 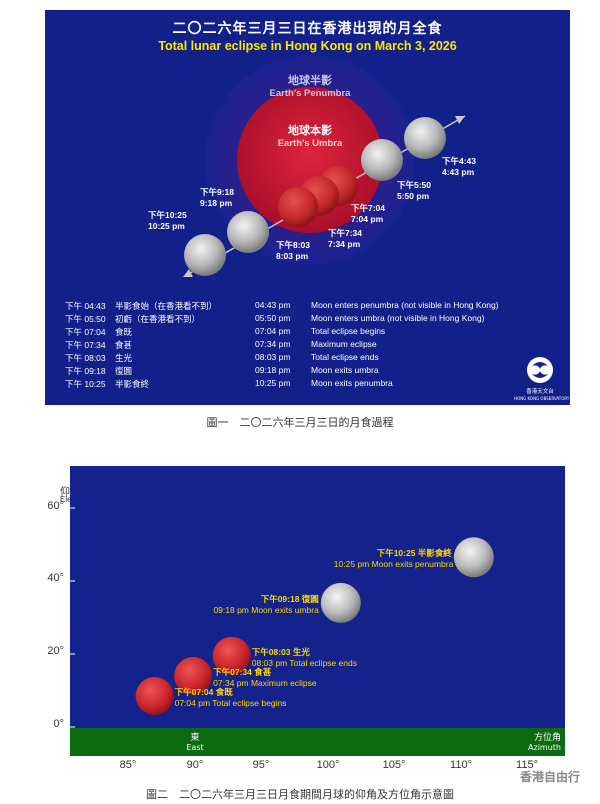 I want to click on event-desc-zh: 食既, so click(x=124, y=332).